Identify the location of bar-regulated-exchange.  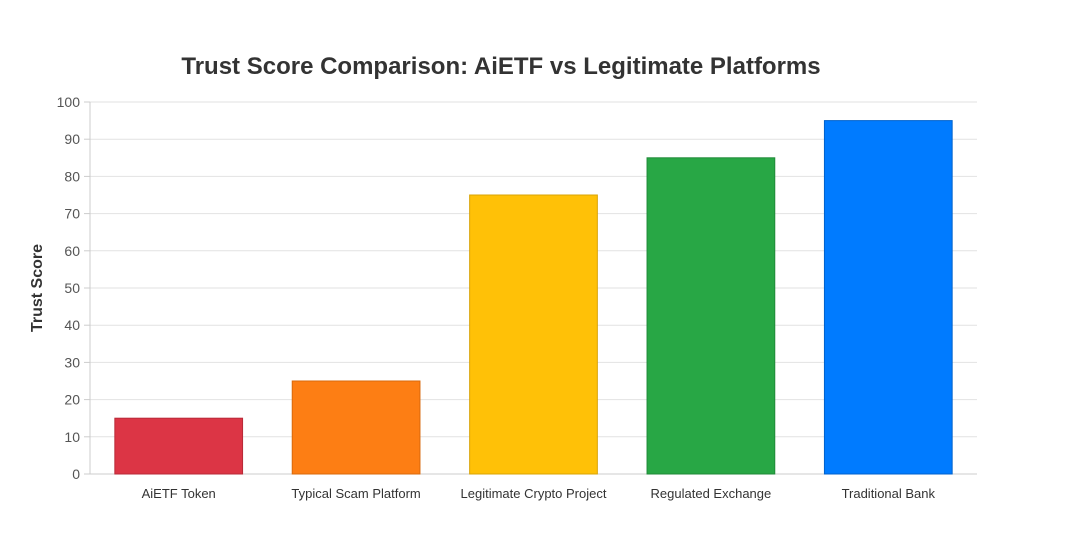
(711, 316).